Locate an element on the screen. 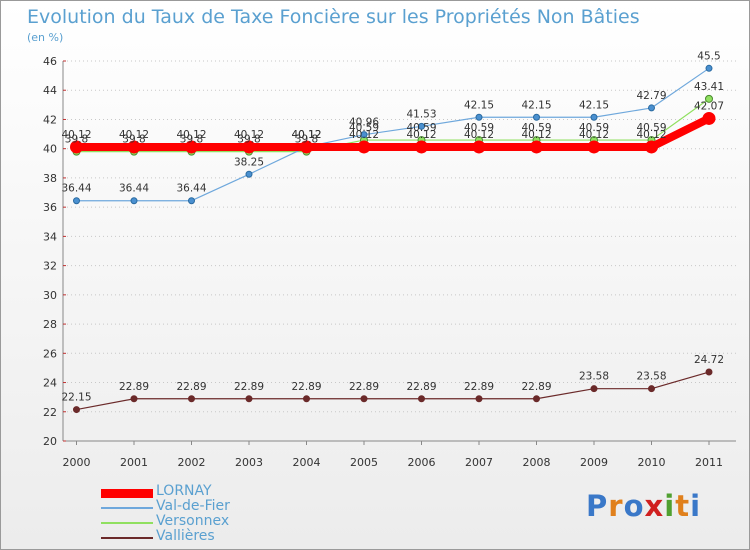  x-tick-label: 2004 is located at coordinates (307, 462).